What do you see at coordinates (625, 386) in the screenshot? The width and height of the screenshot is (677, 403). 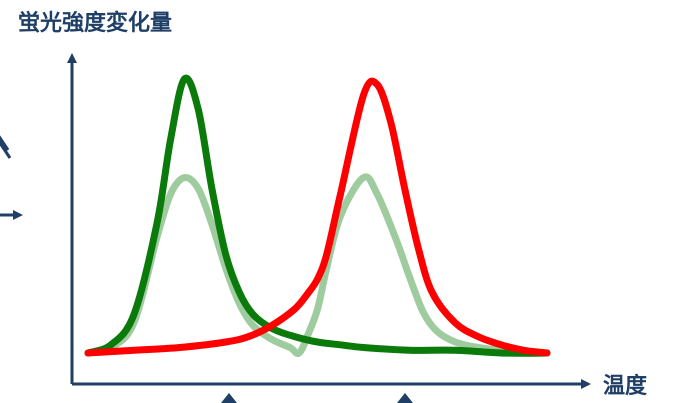 I see `x-axis-label: 温度` at bounding box center [625, 386].